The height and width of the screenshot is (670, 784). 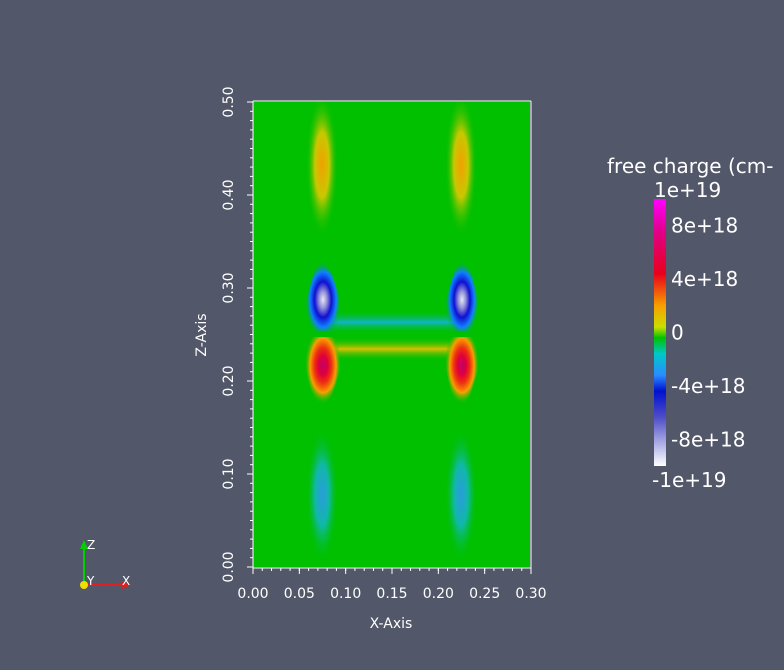 I want to click on colorbar-label: 0, so click(x=677, y=333).